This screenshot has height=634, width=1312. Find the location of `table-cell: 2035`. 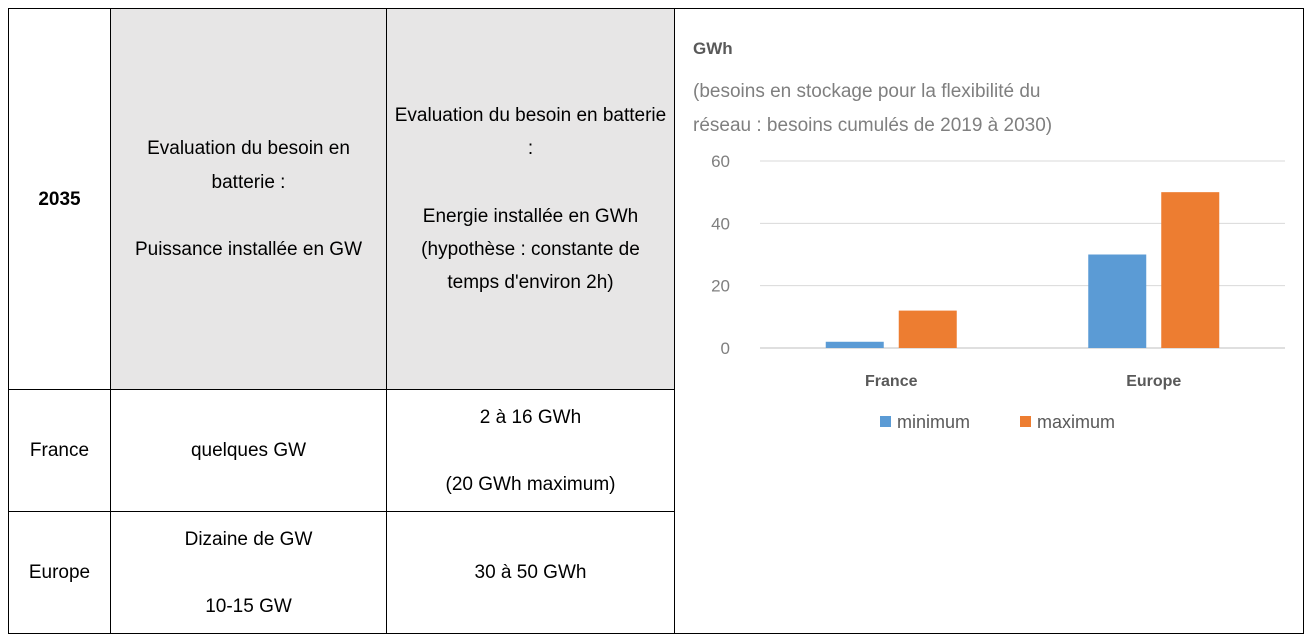

table-cell: 2035 is located at coordinates (59, 199).